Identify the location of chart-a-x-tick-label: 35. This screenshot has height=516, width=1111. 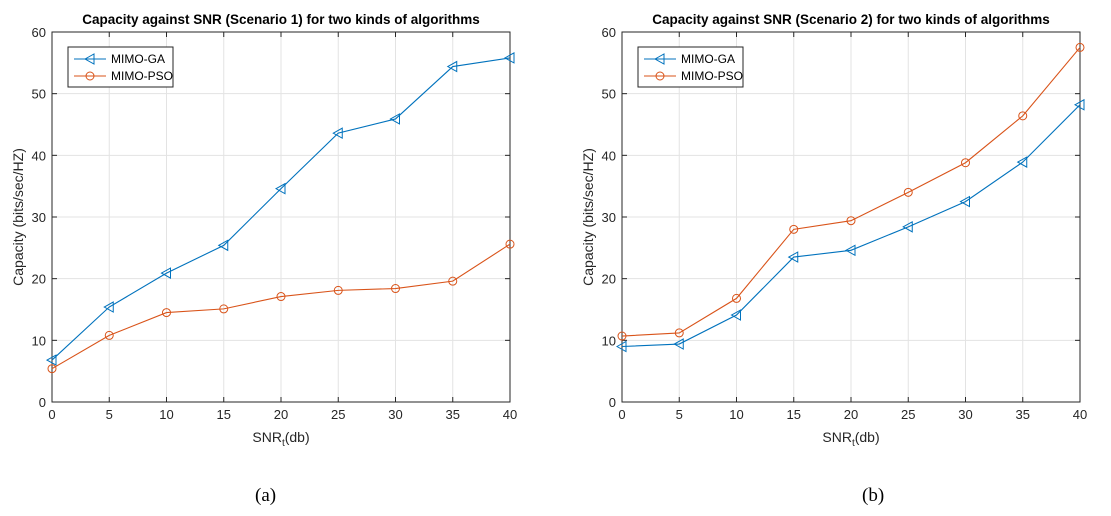
(453, 414).